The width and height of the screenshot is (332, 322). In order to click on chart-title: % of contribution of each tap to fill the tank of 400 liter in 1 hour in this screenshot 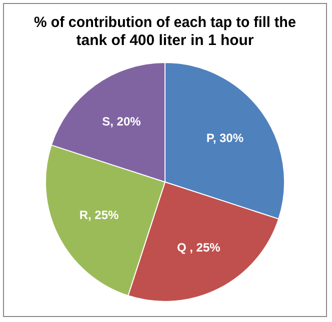, I will do `click(165, 32)`.